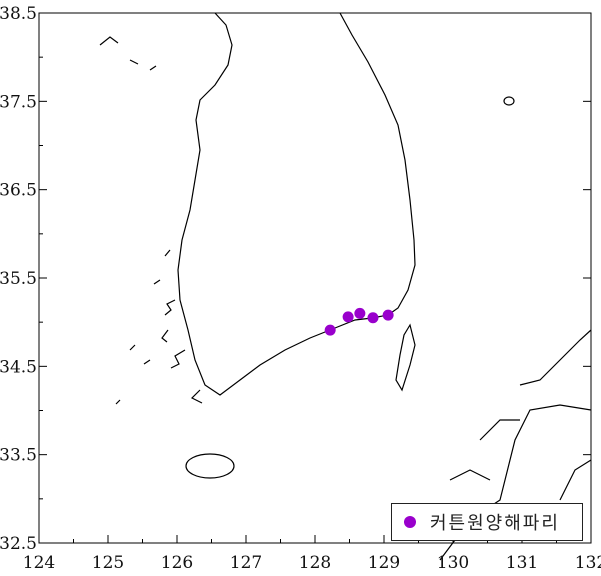 This screenshot has height=576, width=601. What do you see at coordinates (39, 563) in the screenshot?
I see `x-tick-label: 124` at bounding box center [39, 563].